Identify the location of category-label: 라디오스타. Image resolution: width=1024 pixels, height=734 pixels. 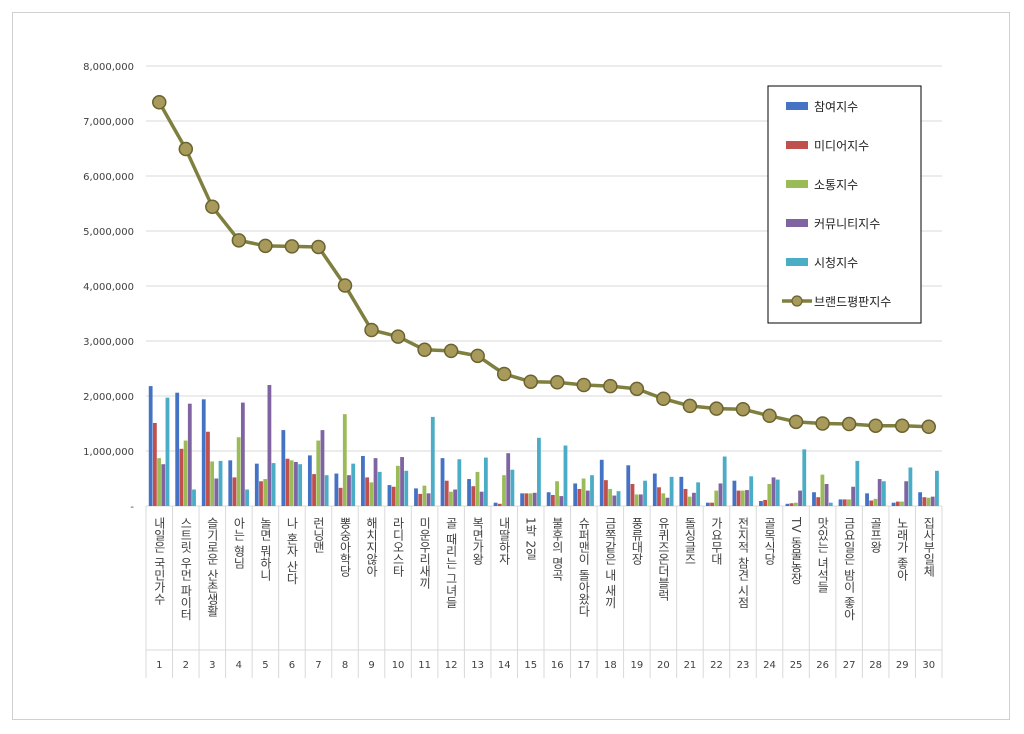
(398, 547).